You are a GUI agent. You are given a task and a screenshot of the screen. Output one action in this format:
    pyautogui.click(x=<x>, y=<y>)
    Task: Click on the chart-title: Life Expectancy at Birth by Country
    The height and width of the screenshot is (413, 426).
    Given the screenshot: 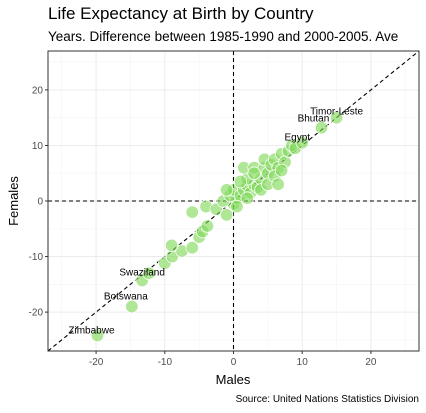 What is the action you would take?
    pyautogui.click(x=181, y=13)
    